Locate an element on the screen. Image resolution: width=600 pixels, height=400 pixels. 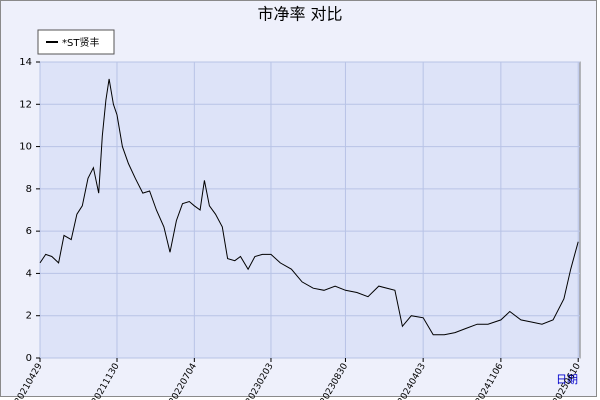
y-tick-label: 4 is located at coordinates (29, 273).